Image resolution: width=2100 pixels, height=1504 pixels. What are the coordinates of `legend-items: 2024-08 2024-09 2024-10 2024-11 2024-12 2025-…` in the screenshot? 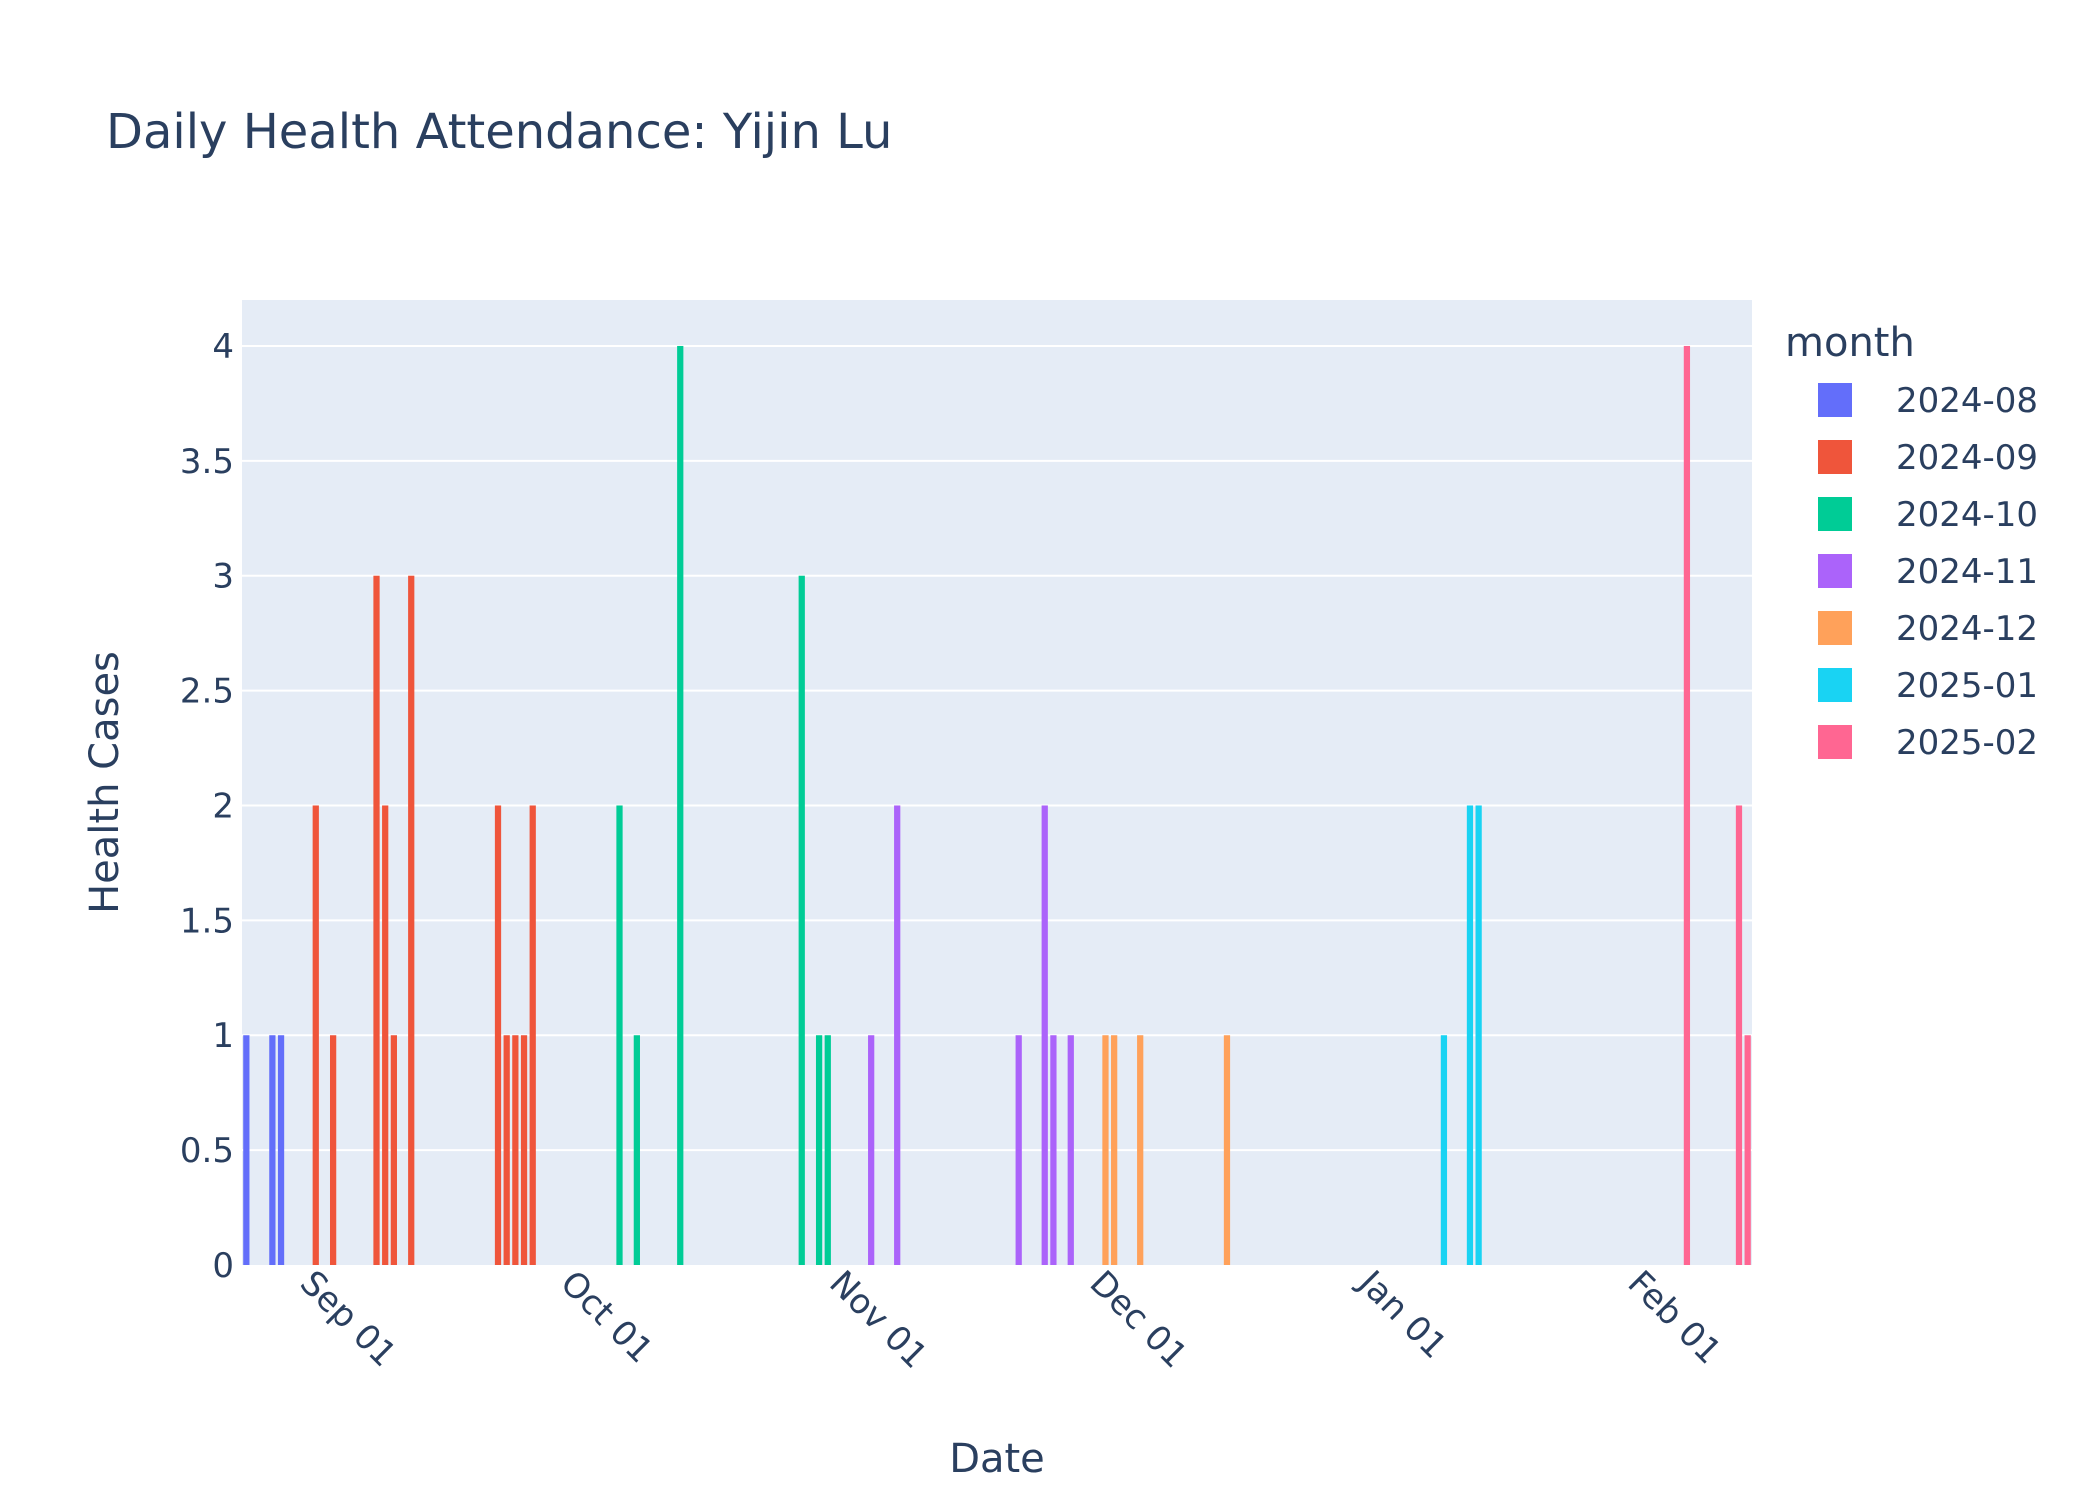 It's located at (1928, 572).